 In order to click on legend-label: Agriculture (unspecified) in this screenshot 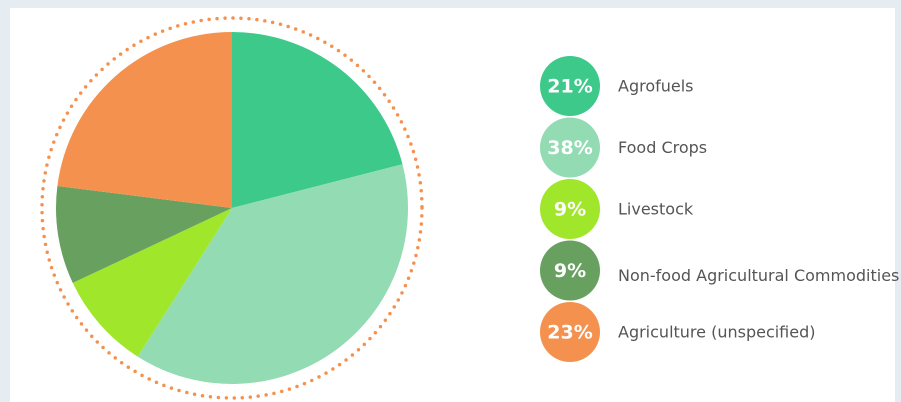, I will do `click(717, 332)`.